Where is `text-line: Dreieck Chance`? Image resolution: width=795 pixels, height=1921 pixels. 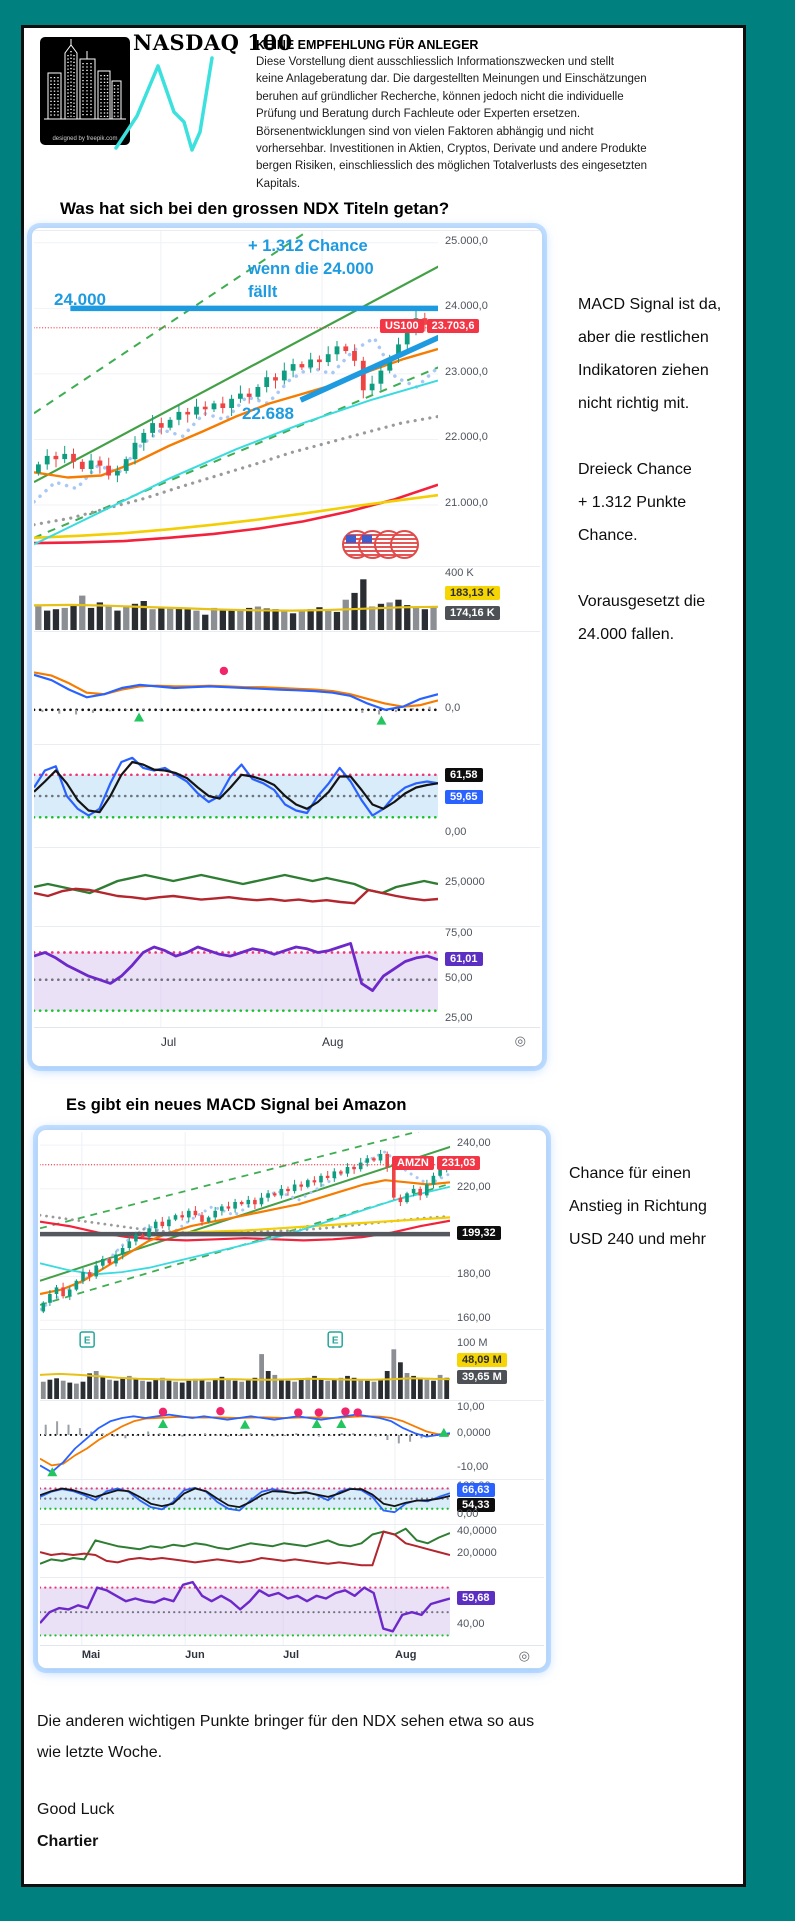 text-line: Dreieck Chance is located at coordinates (635, 469).